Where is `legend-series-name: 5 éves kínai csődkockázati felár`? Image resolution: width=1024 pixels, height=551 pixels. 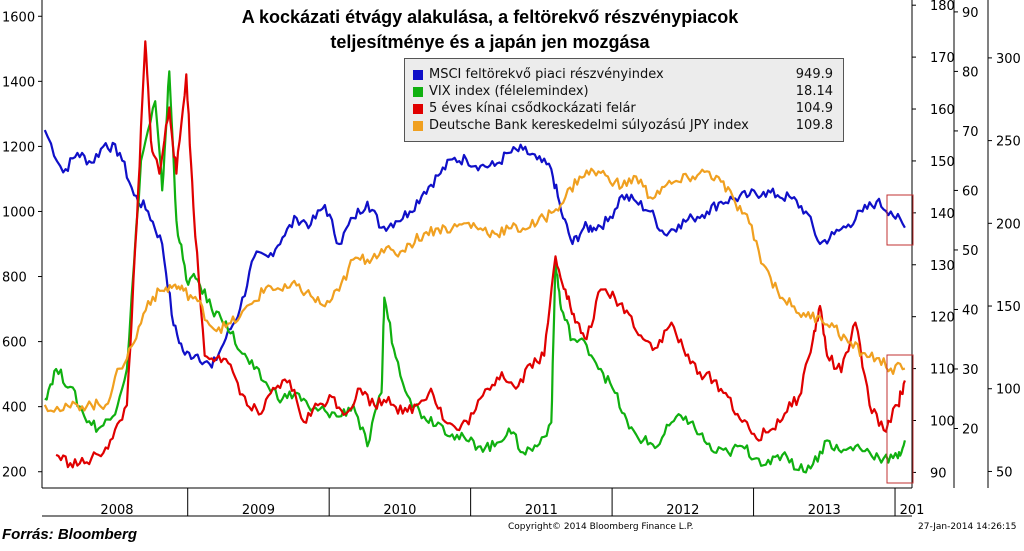
legend-series-name: 5 éves kínai csődkockázati felár is located at coordinates (532, 108).